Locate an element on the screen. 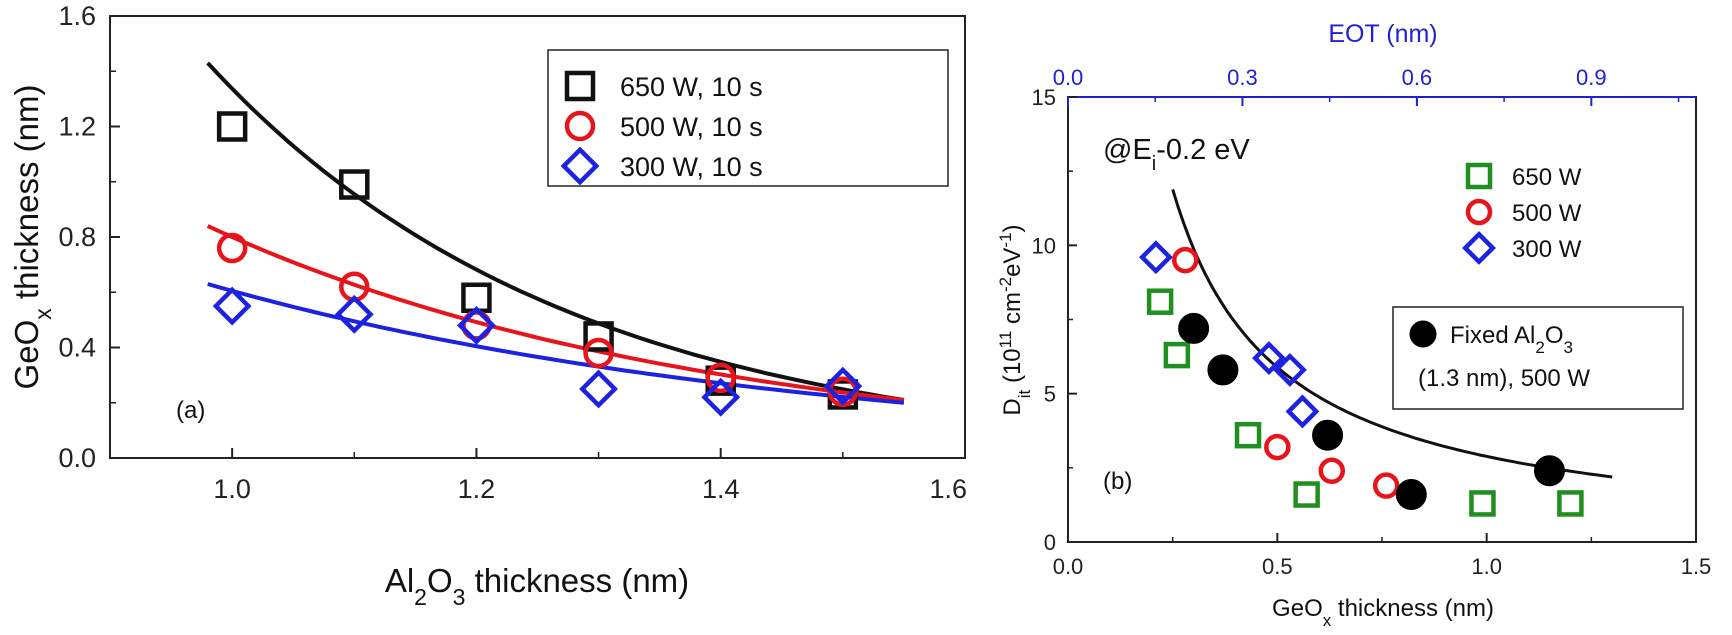  panel-b-fixed-legend-label: Fixed Al2O3 is located at coordinates (1511, 339).